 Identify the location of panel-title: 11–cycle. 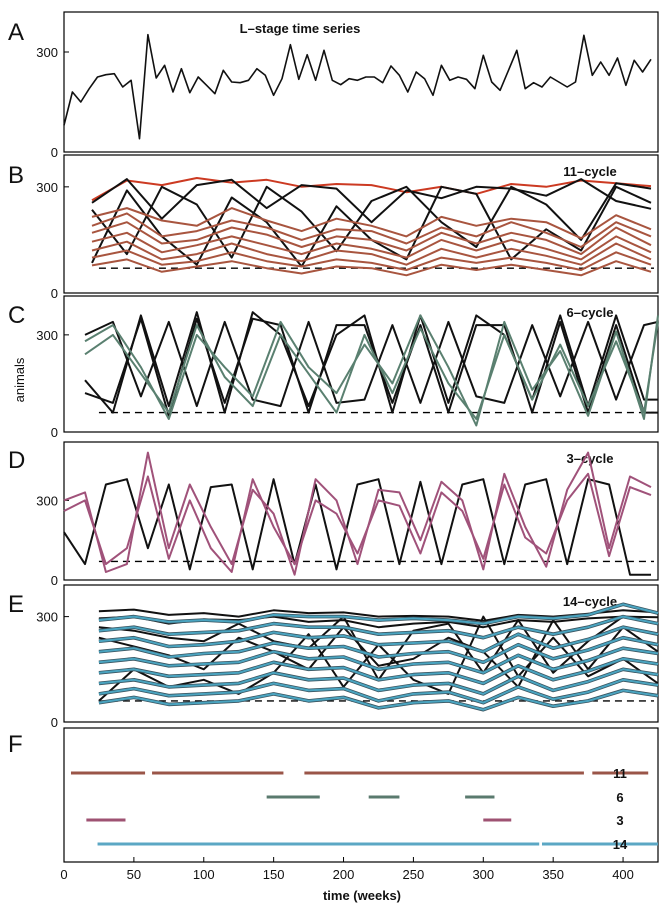
(590, 171).